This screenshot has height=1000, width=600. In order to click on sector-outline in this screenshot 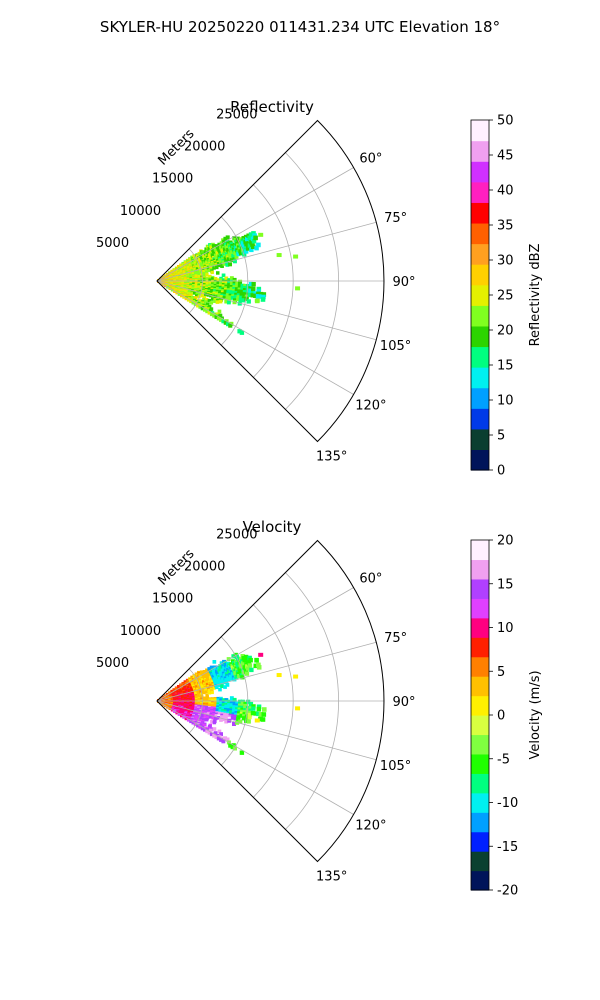, I will do `click(270, 701)`.